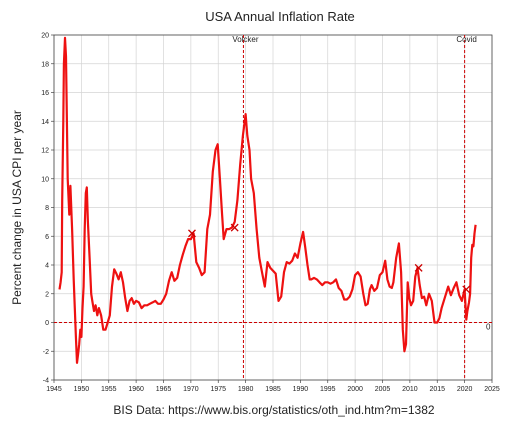  What do you see at coordinates (273, 389) in the screenshot?
I see `x-tick-label: 1985` at bounding box center [273, 389].